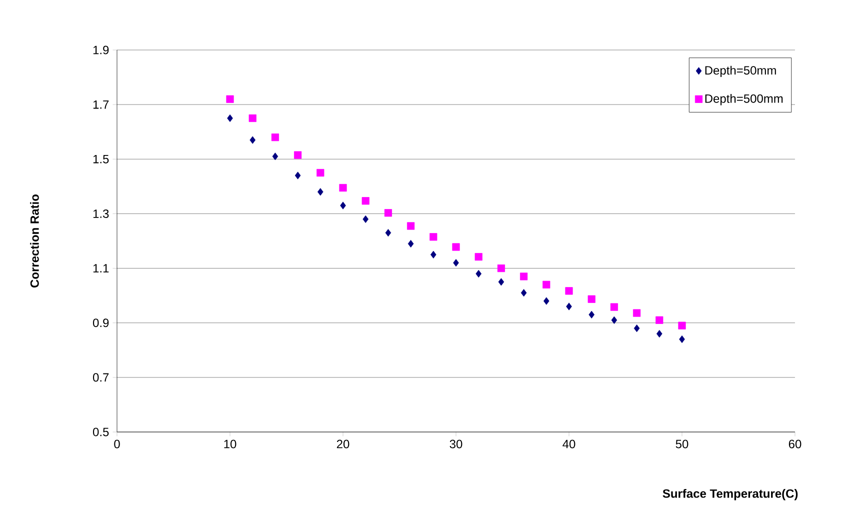  What do you see at coordinates (117, 444) in the screenshot?
I see `x-tick-label: 0` at bounding box center [117, 444].